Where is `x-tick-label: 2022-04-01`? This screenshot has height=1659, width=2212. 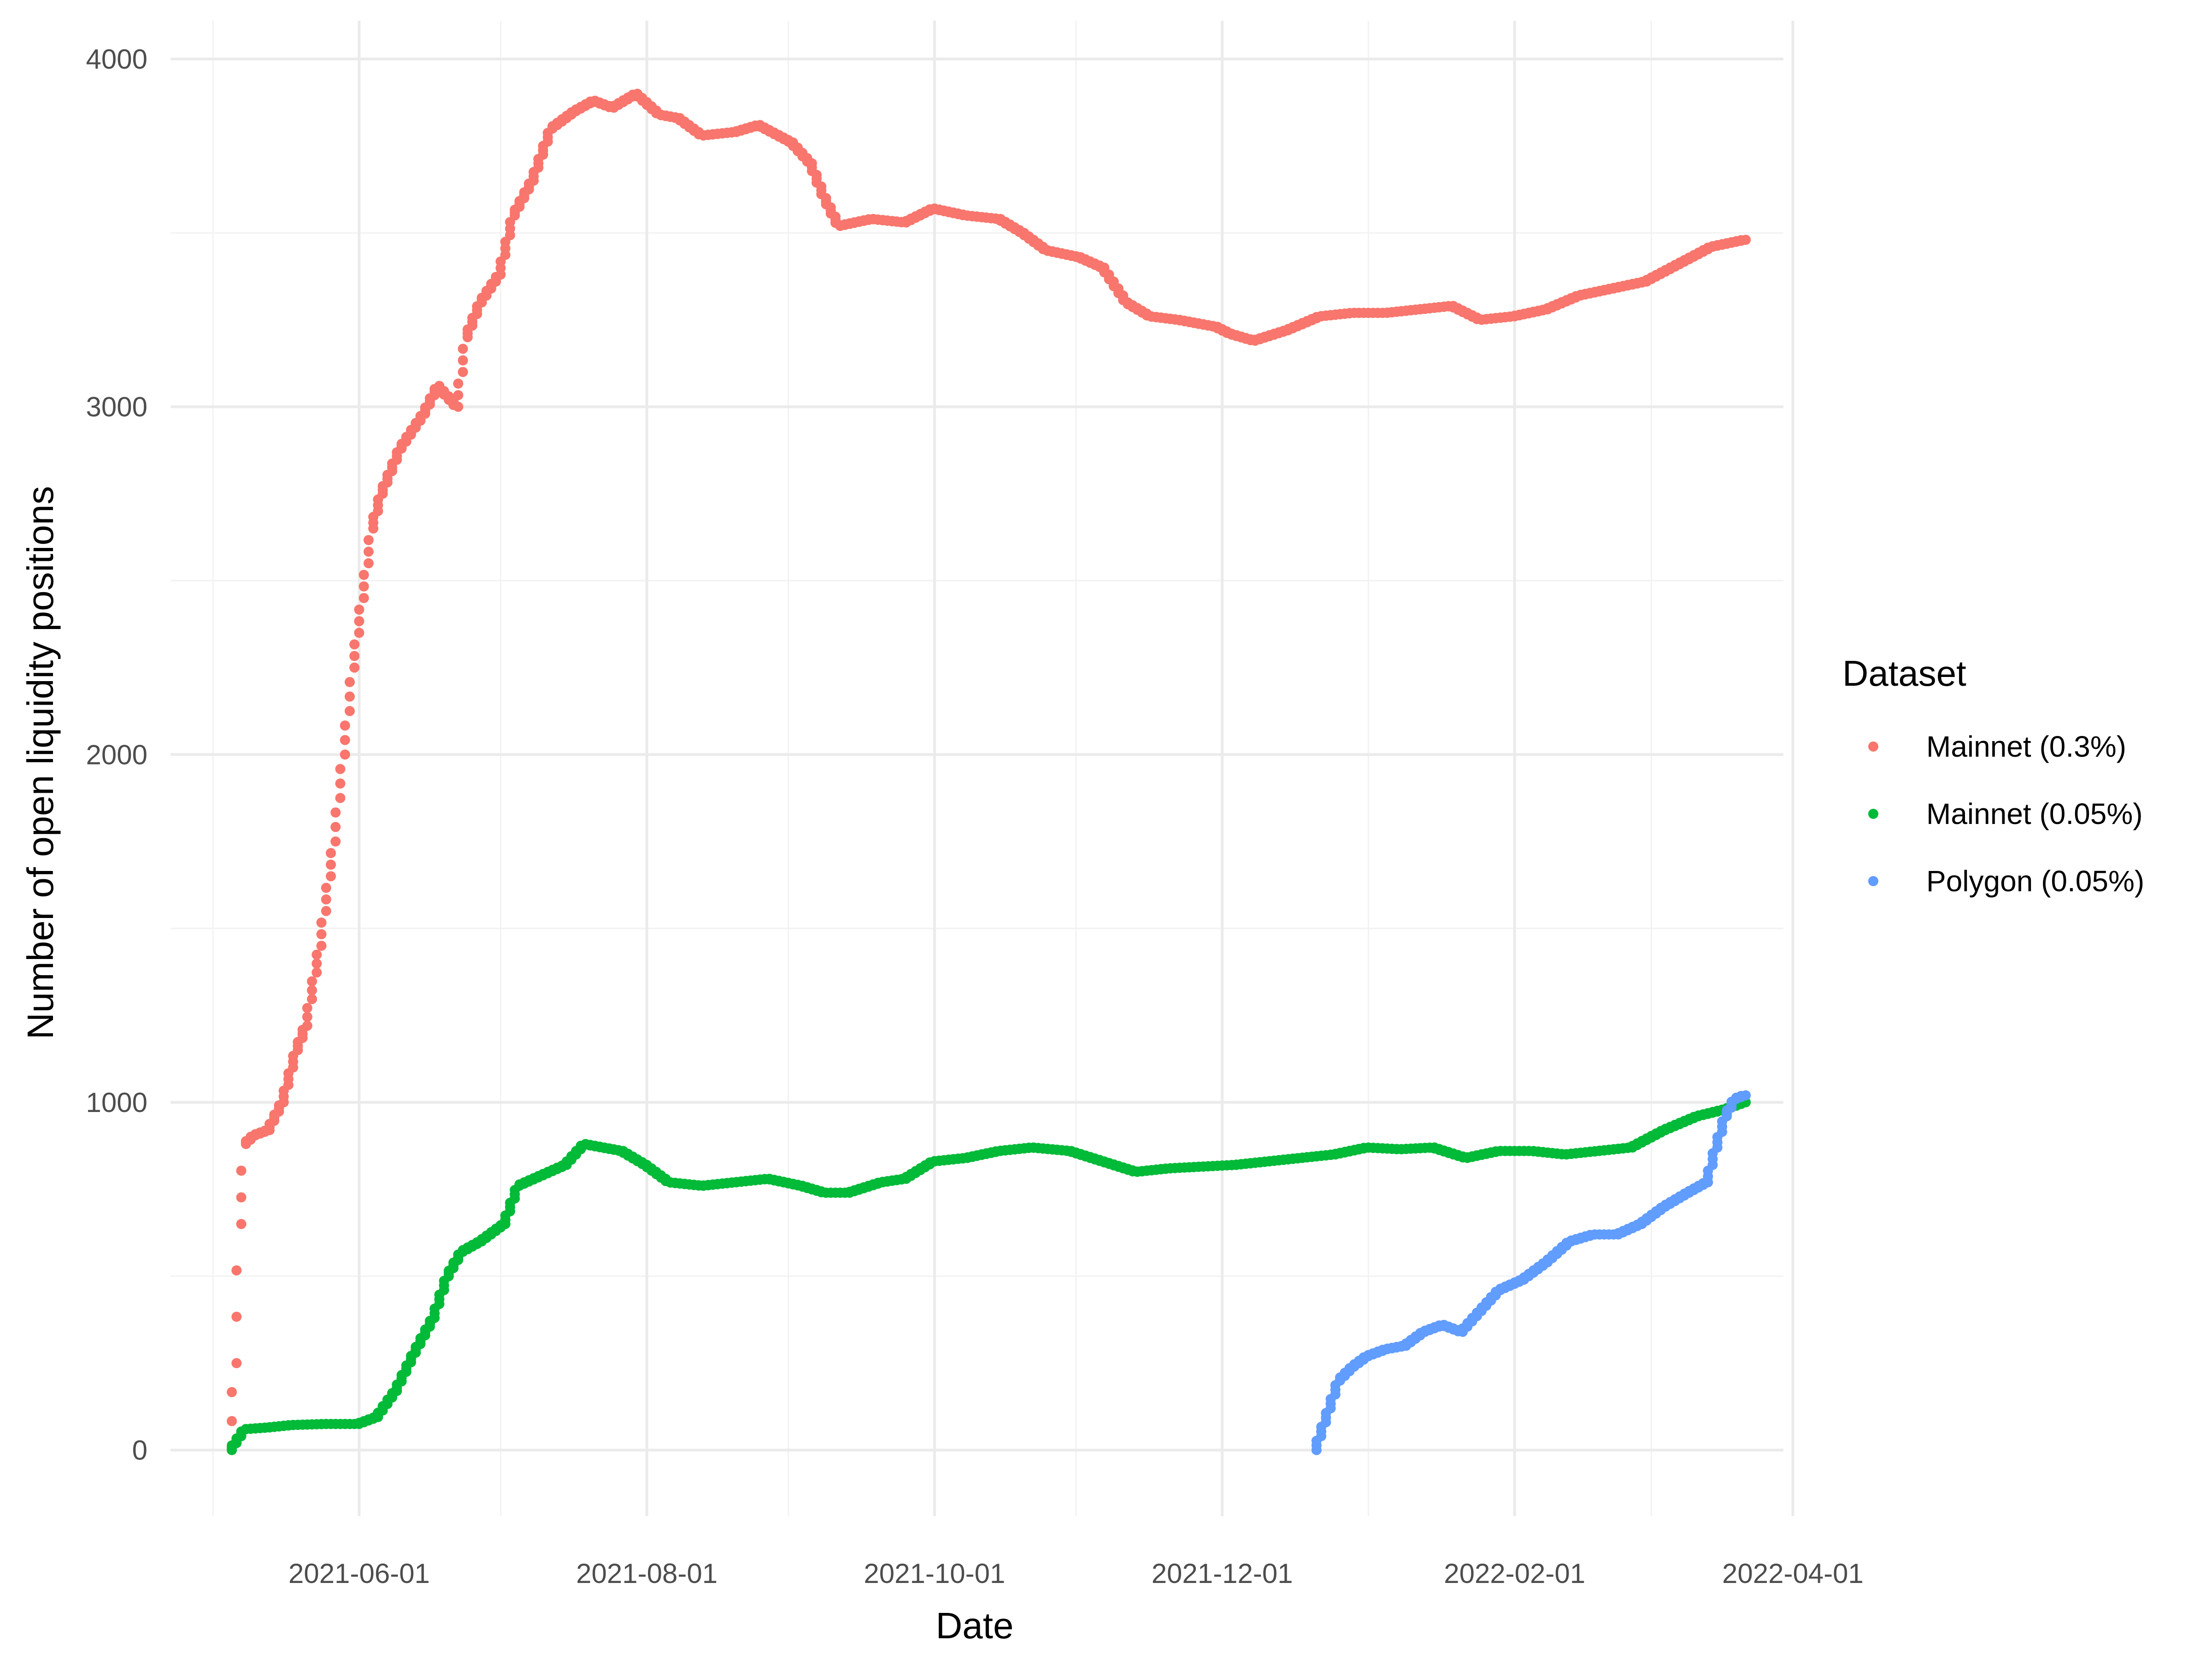
x-tick-label: 2022-04-01 is located at coordinates (1793, 1573).